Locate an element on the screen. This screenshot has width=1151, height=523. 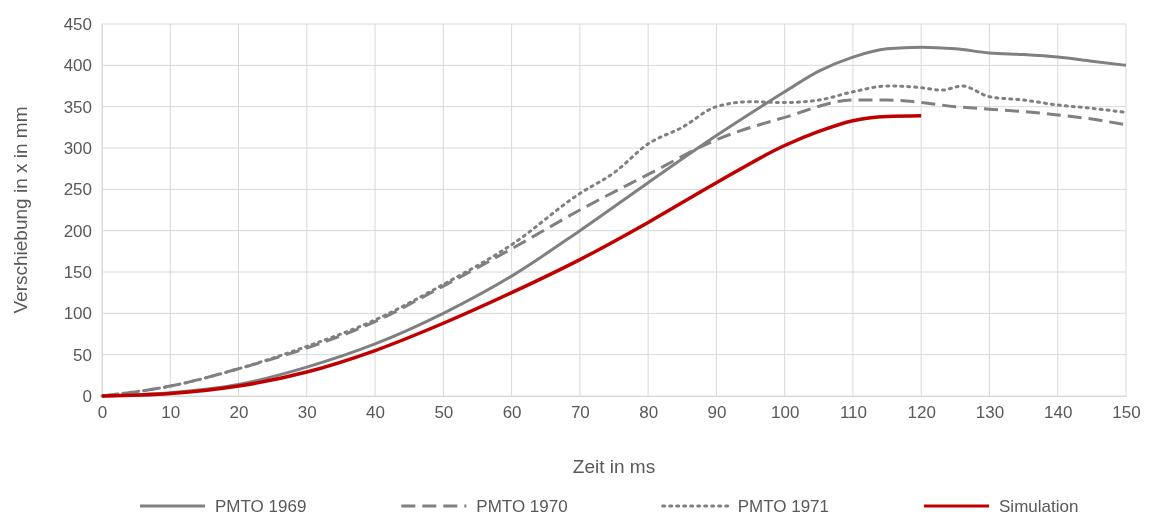
y-tick-label: 0 is located at coordinates (87, 396).